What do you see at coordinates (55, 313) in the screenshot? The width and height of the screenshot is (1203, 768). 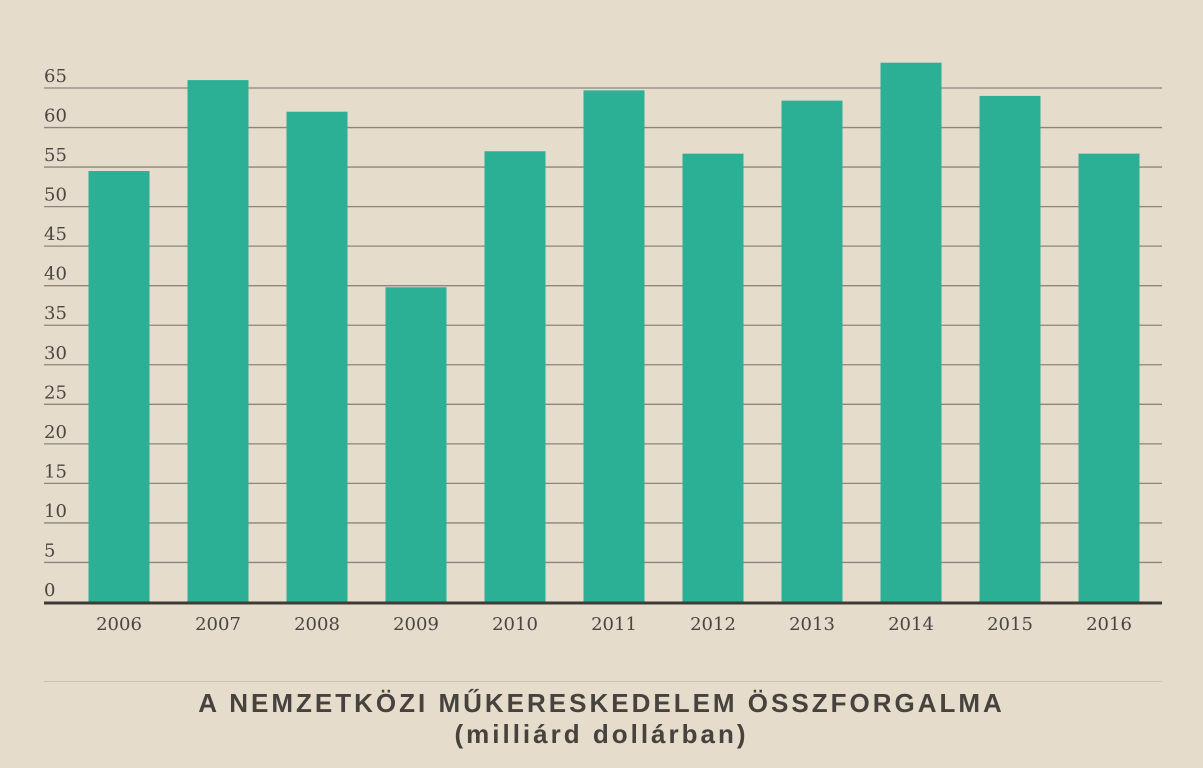 I see `y-tick-label: 35` at bounding box center [55, 313].